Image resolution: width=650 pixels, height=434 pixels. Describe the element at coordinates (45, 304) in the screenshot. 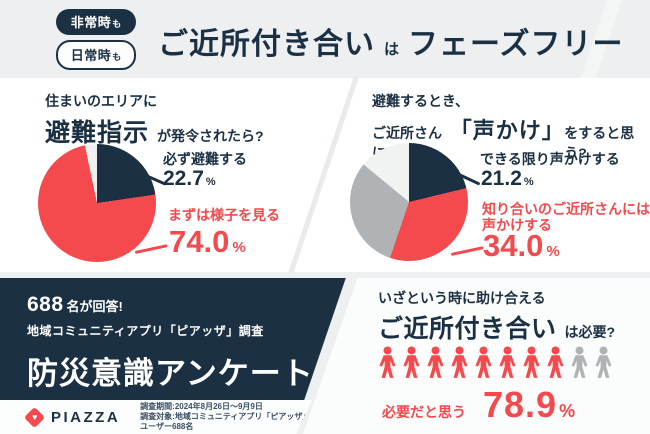

I see `respondent-count: 688` at that location.